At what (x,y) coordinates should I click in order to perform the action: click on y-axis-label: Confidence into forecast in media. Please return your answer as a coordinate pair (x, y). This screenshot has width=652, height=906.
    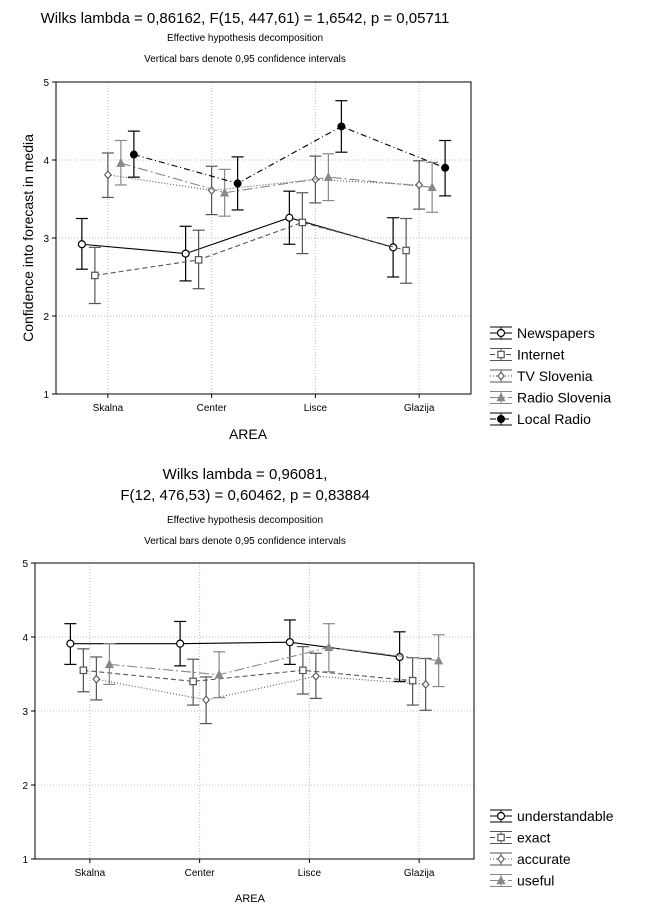
    Looking at the image, I should click on (28, 238).